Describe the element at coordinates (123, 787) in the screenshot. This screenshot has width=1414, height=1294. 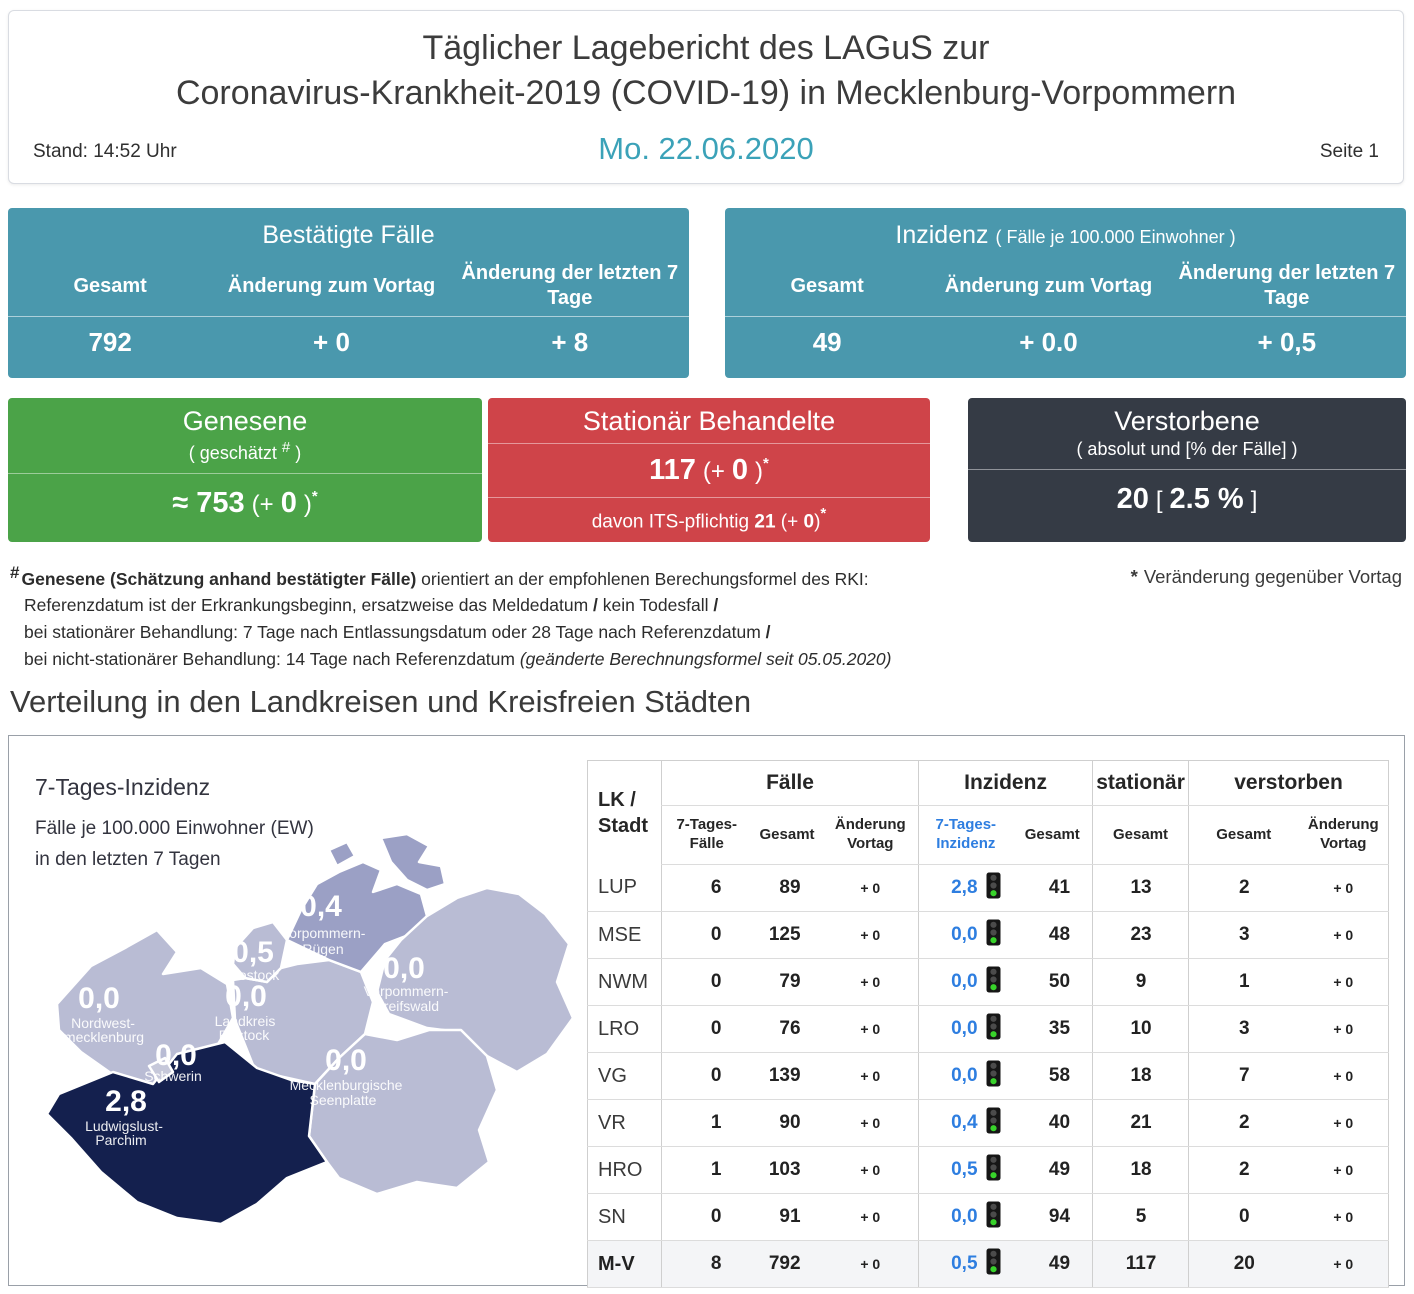
I see `map-legend-title: 7-Tages-Inzidenz` at that location.